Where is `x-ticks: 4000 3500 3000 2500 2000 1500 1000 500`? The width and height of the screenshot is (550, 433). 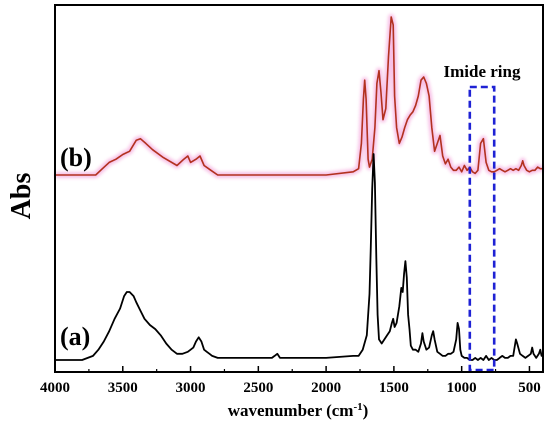 x-ticks: 4000 3500 3000 2500 2000 1500 1000 500 is located at coordinates (290, 381).